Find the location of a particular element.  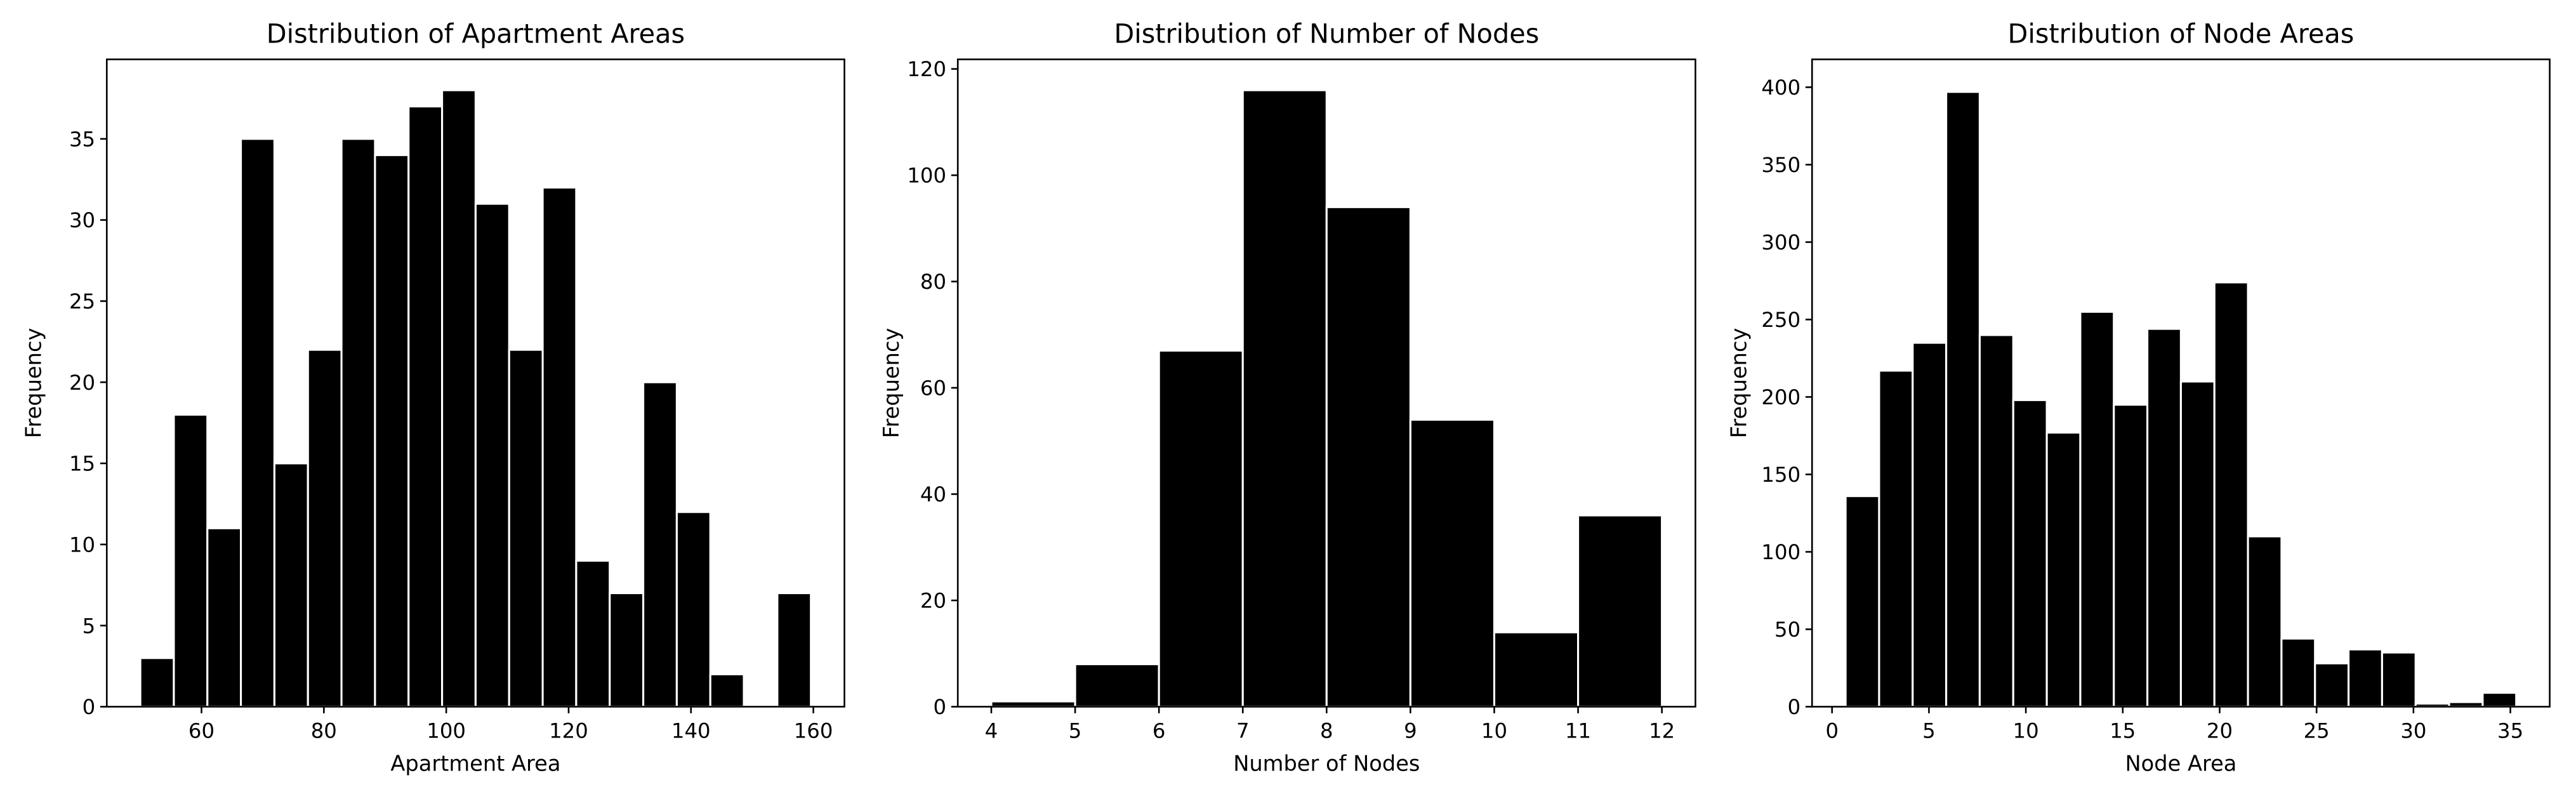

y-tick-label: 25 is located at coordinates (82, 301).